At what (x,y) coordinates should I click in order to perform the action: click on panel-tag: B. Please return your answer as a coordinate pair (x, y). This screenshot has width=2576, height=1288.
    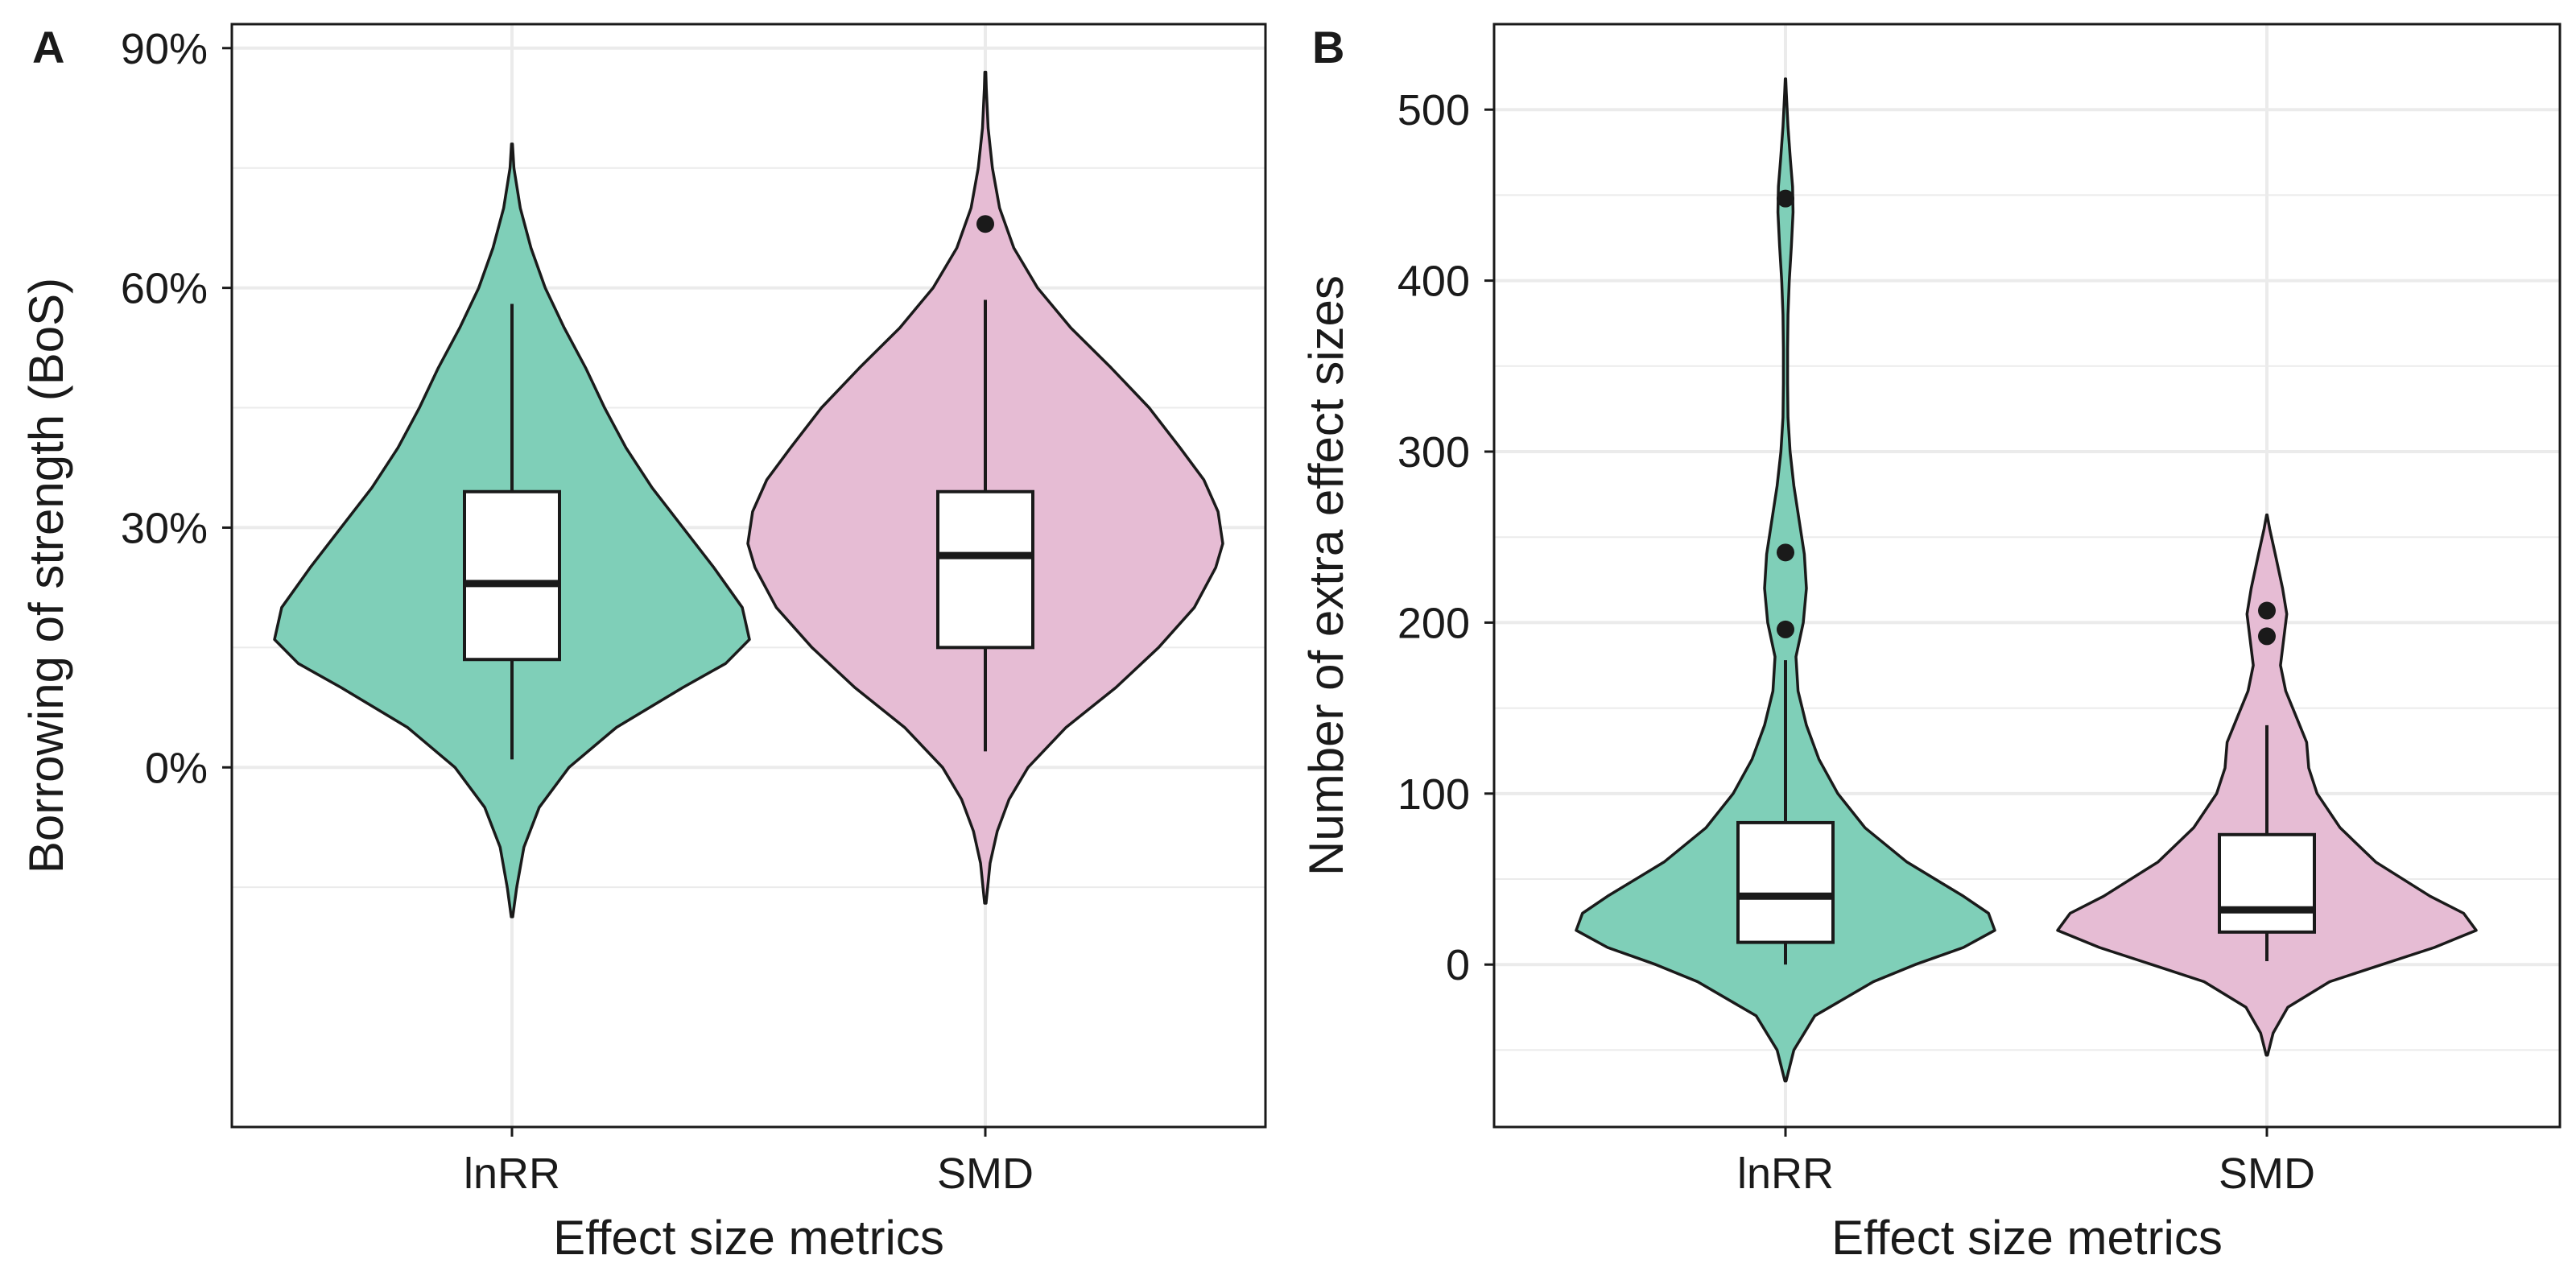
    Looking at the image, I should click on (1328, 47).